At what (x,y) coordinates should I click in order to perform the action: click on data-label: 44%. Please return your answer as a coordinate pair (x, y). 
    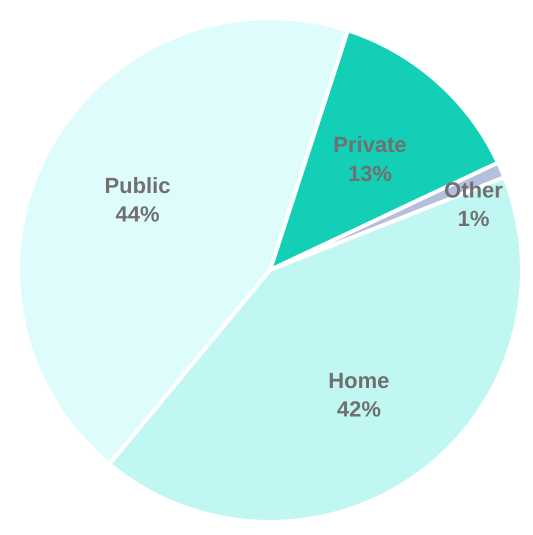
    Looking at the image, I should click on (137, 213).